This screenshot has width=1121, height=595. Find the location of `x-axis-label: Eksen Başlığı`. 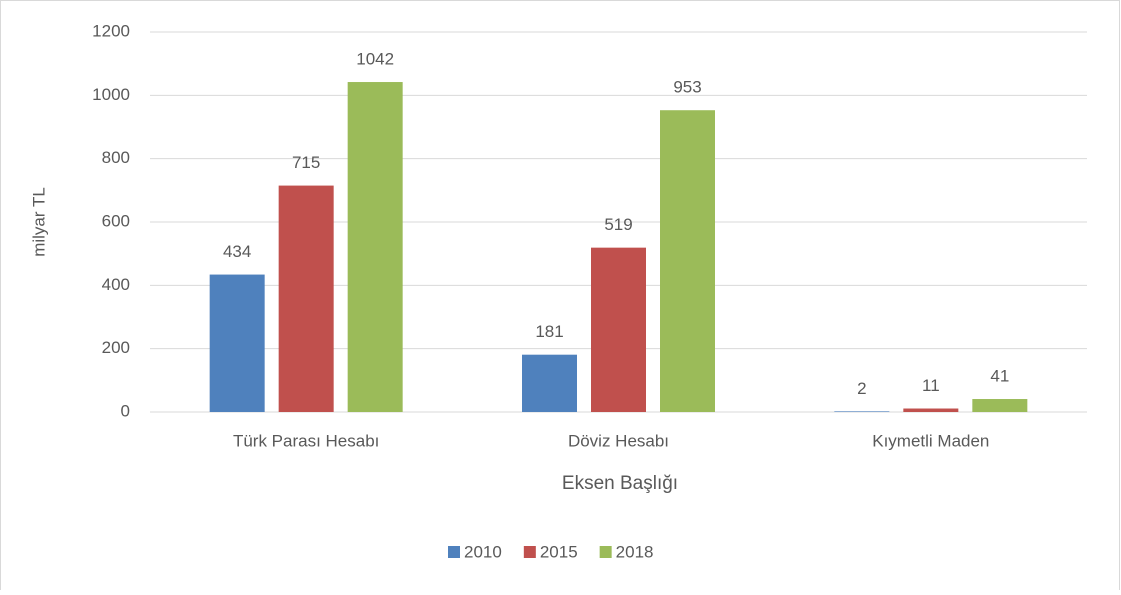

x-axis-label: Eksen Başlığı is located at coordinates (620, 483).